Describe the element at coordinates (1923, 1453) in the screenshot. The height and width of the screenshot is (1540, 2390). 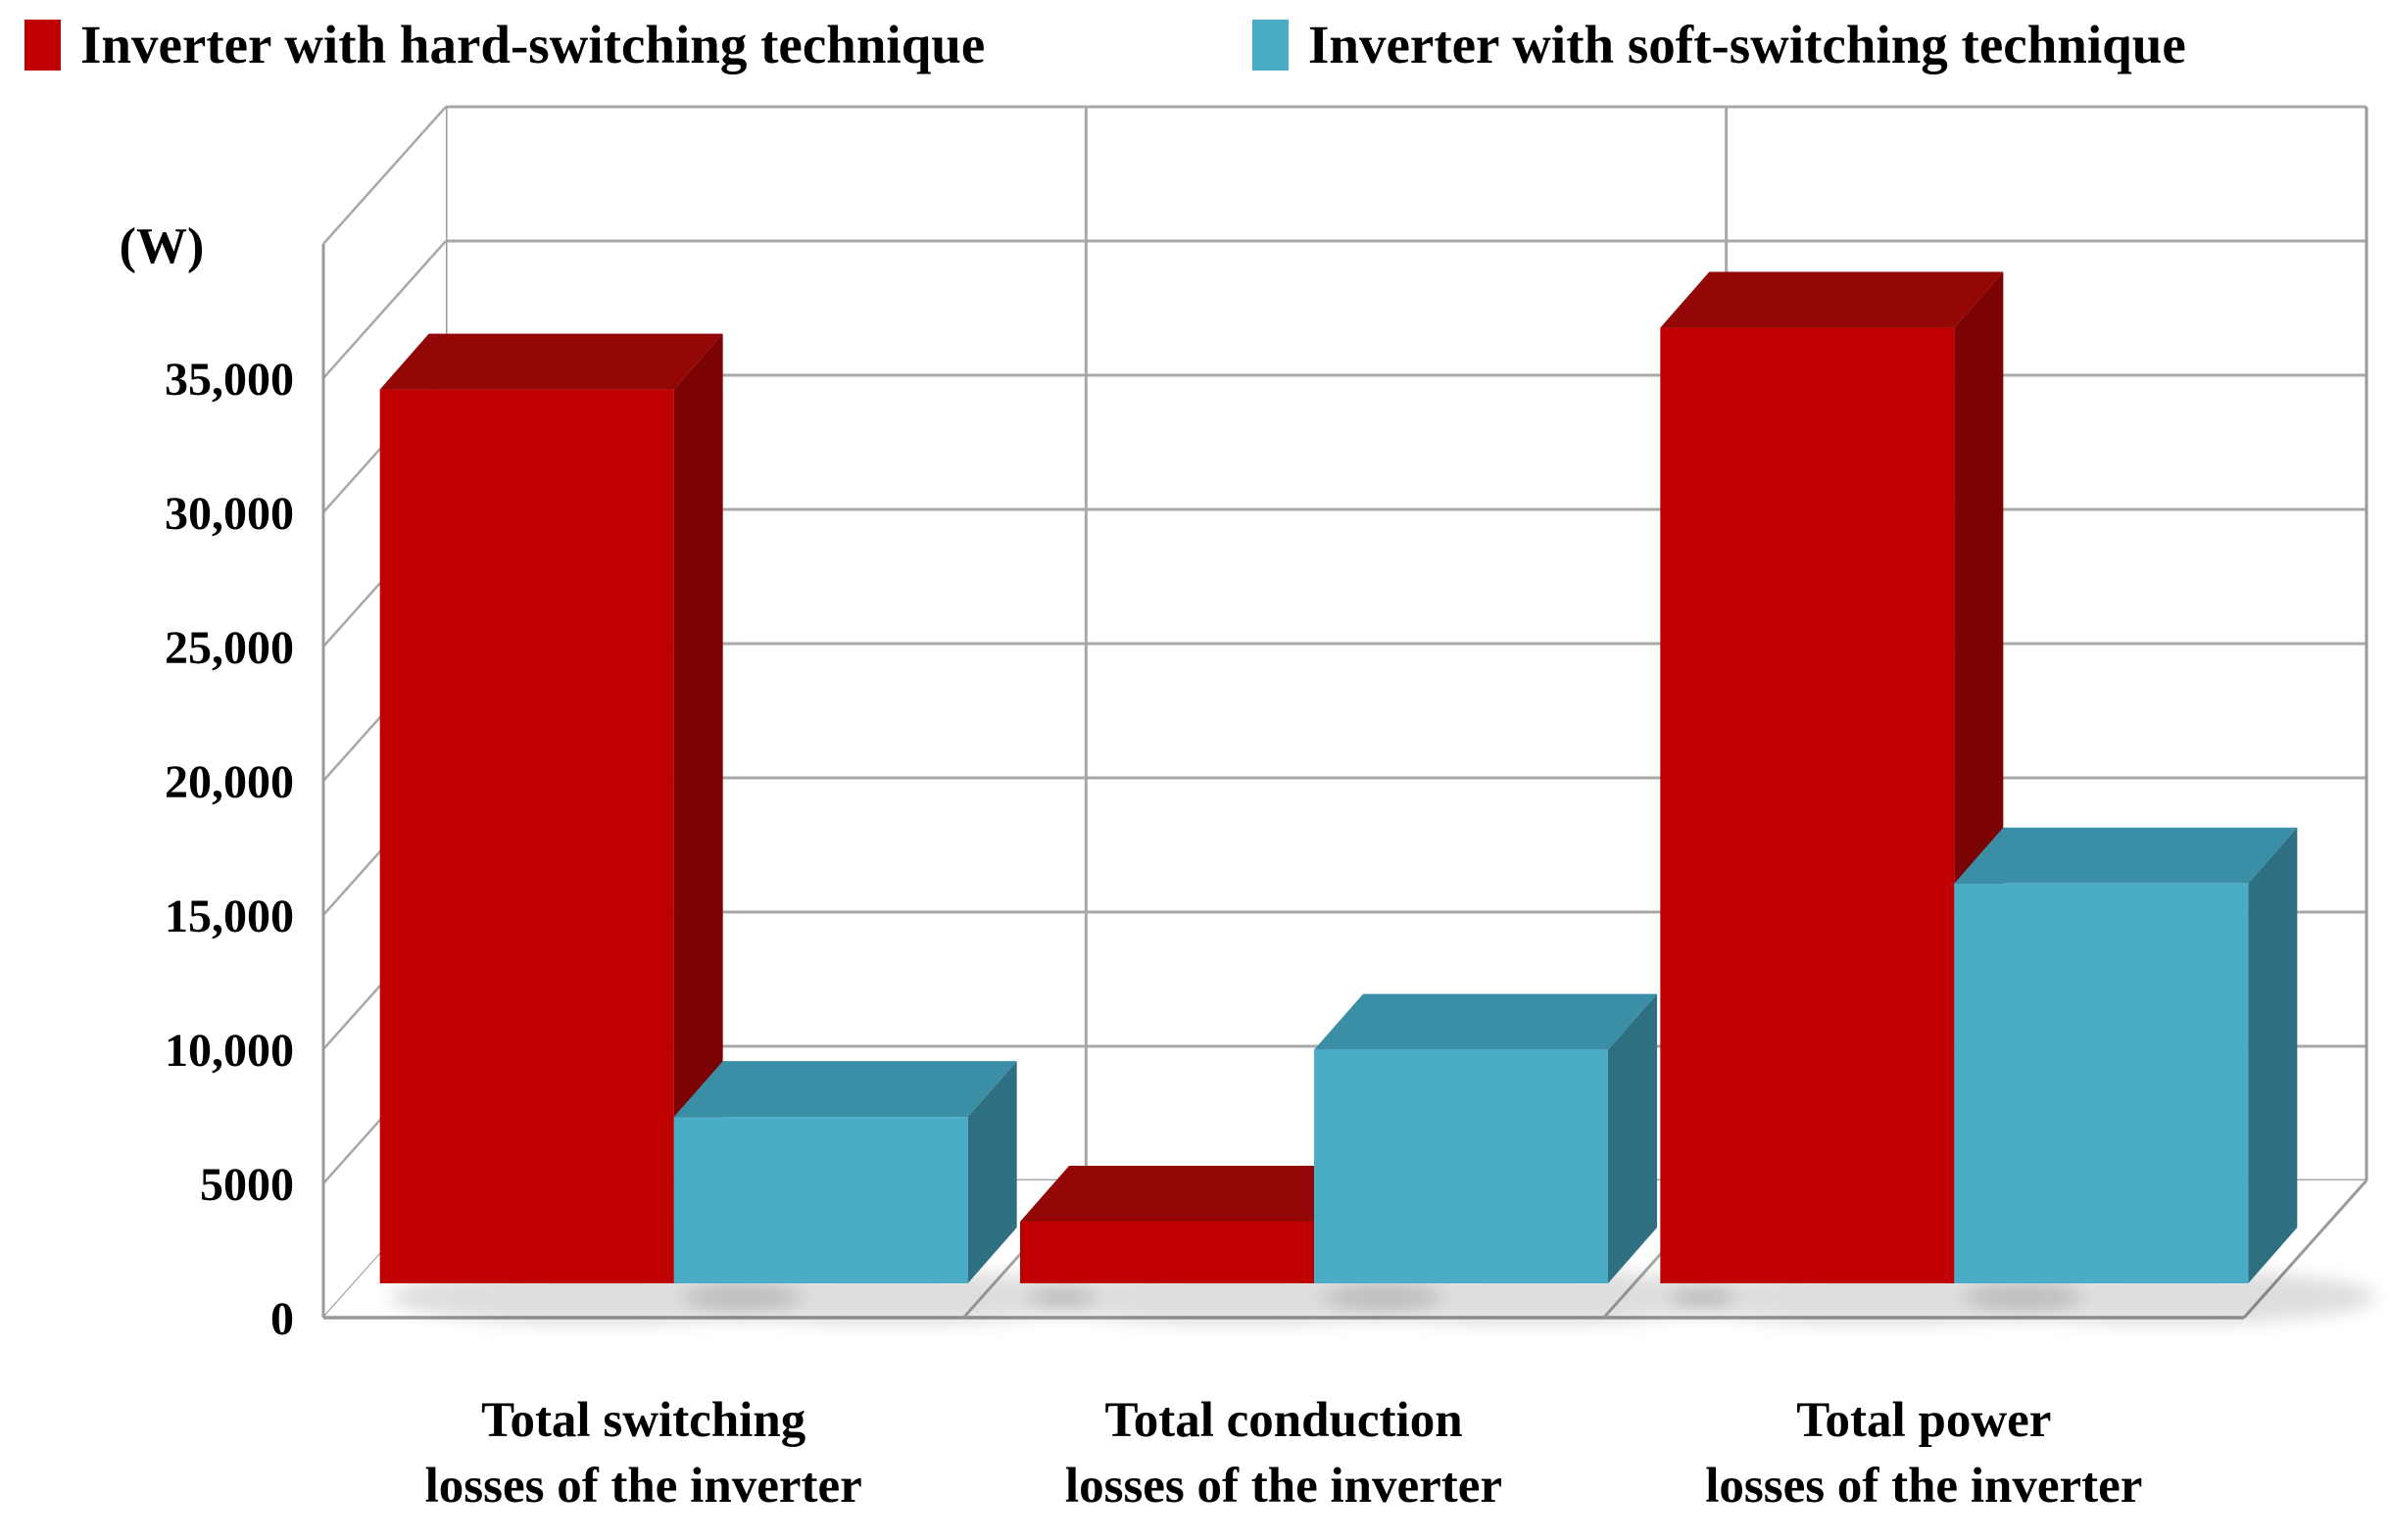
I see `x-category-label: Total power losses of the inverter` at that location.